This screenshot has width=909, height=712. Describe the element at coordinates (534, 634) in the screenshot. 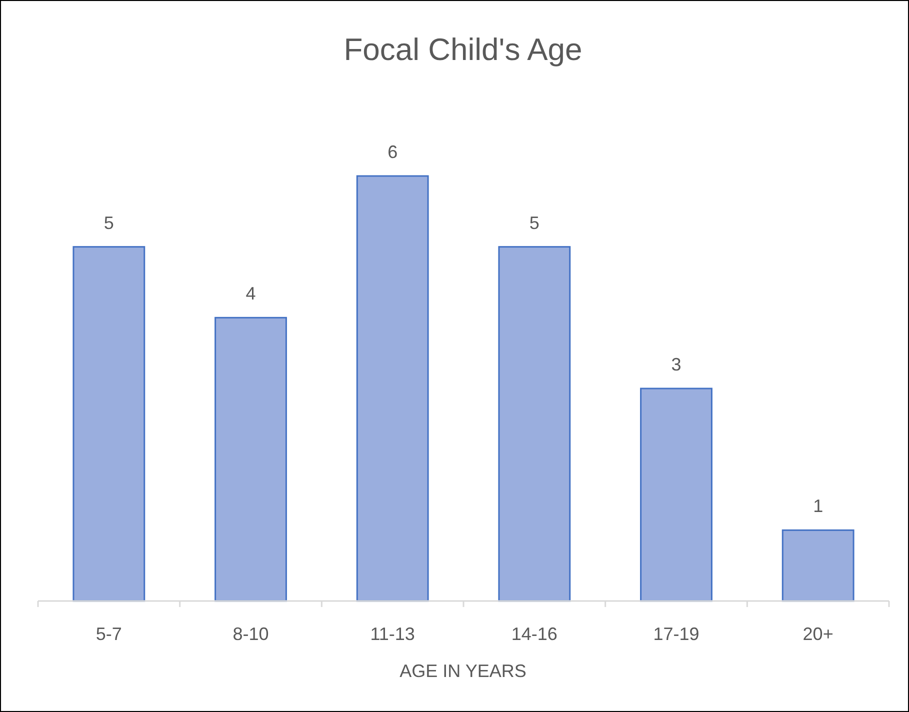

I see `x-tick-label: 14-16` at that location.